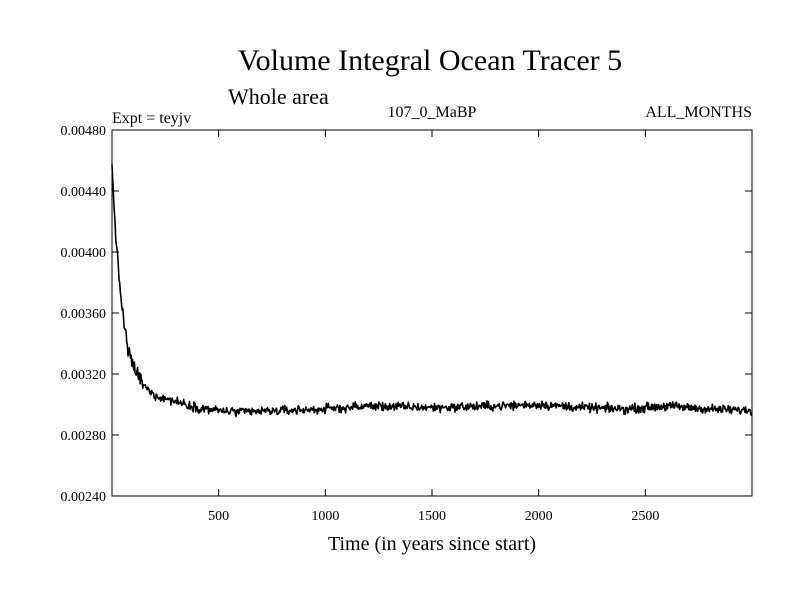 This screenshot has height=605, width=800. I want to click on period-label: 107_0_MaBP, so click(432, 112).